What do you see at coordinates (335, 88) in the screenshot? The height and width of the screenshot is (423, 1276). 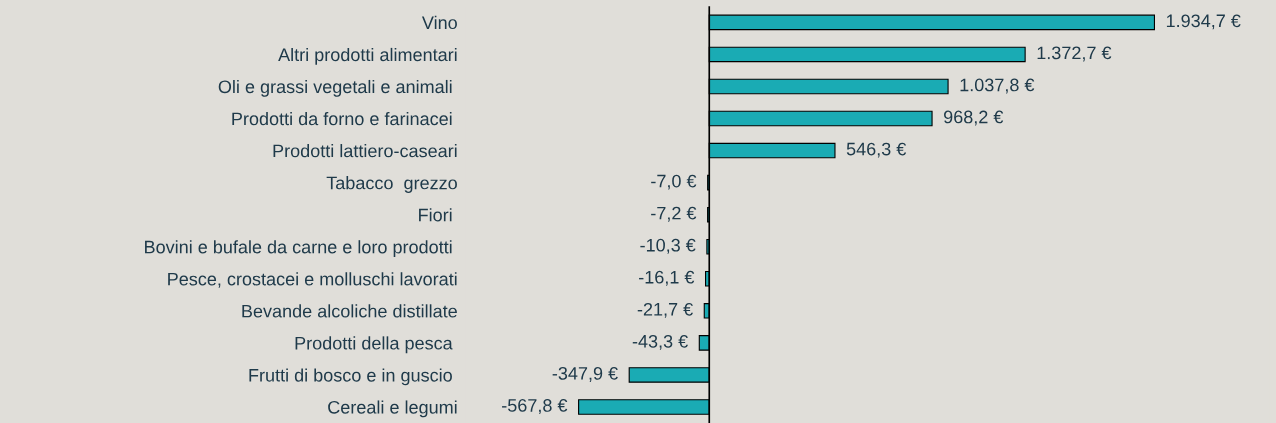 I see `y-tick-label: Oli e grassi vegetali e animali` at bounding box center [335, 88].